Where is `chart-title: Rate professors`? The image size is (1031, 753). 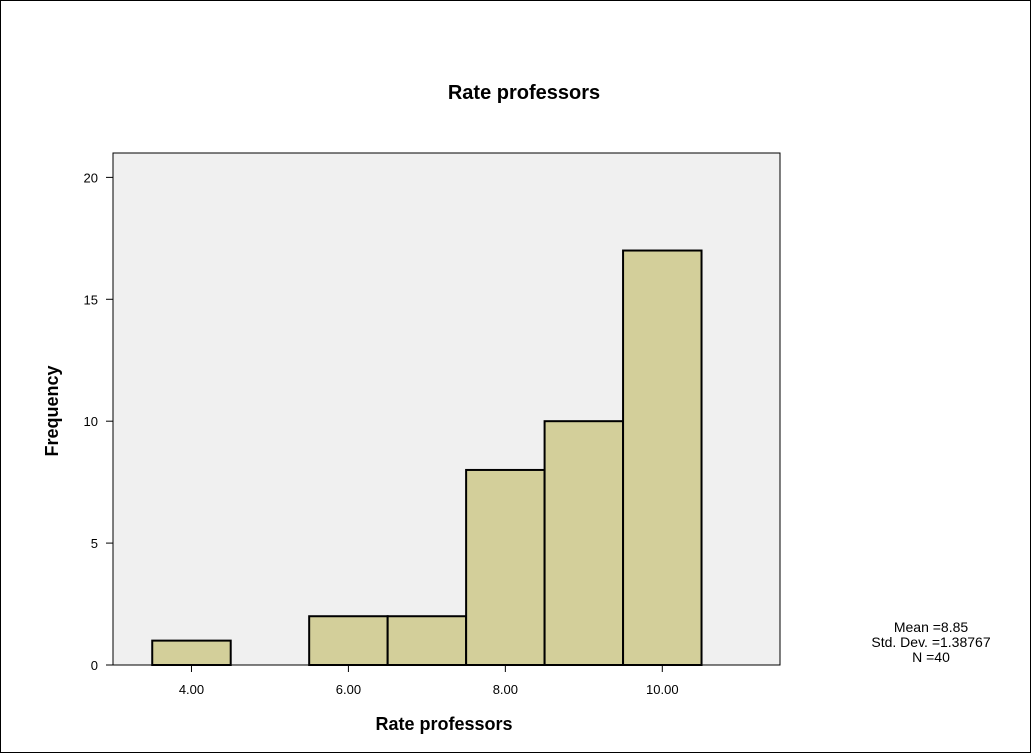
chart-title: Rate professors is located at coordinates (524, 93).